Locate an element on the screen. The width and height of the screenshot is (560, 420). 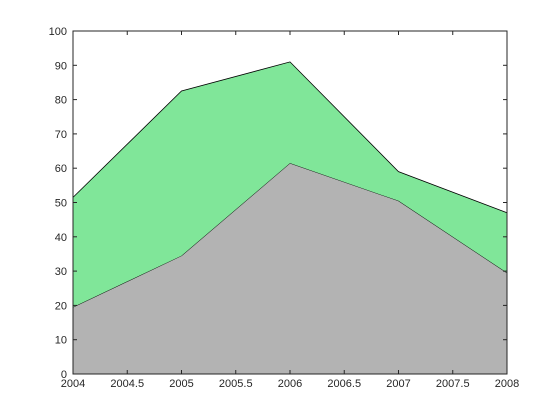
y-tick-label: 0 is located at coordinates (64, 375).